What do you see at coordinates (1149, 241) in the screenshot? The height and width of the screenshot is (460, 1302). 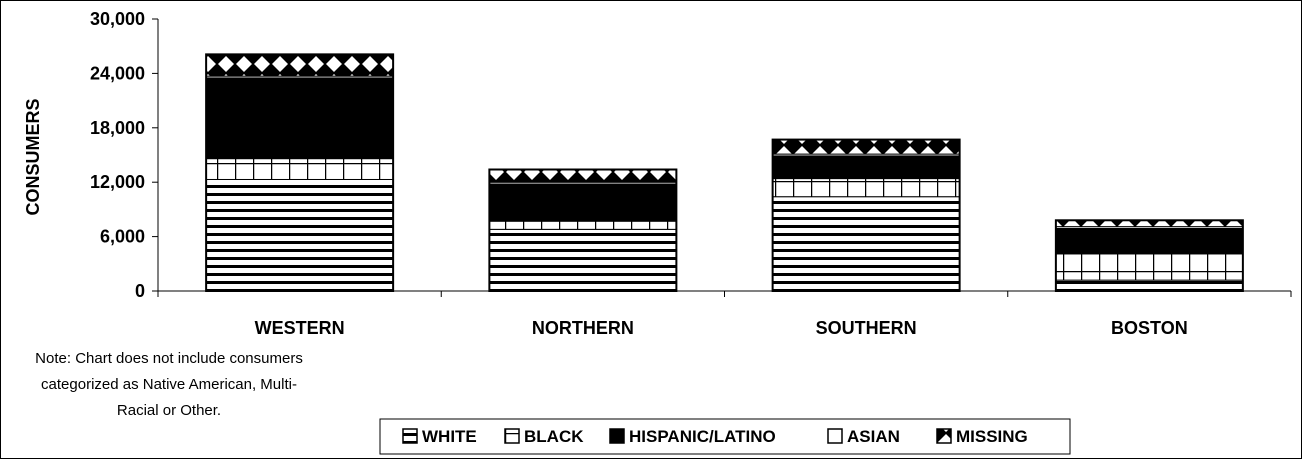 I see `bar-segment-boston-hispanic-latino` at bounding box center [1149, 241].